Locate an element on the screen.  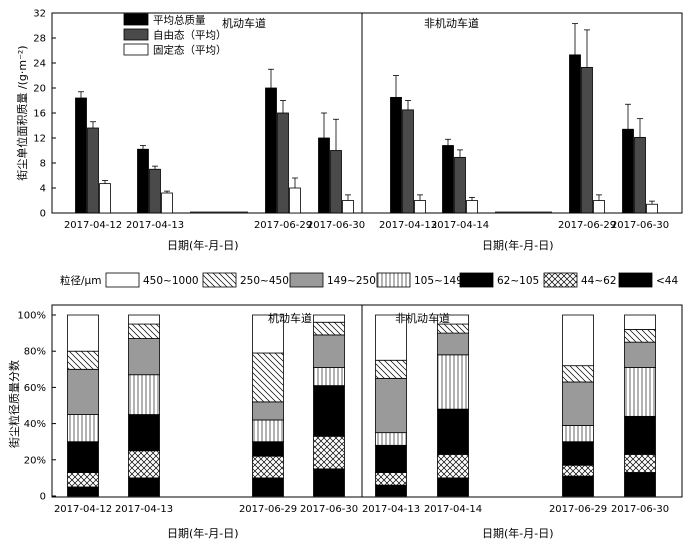
top-y-tick-label: 0 is located at coordinates (43, 214).